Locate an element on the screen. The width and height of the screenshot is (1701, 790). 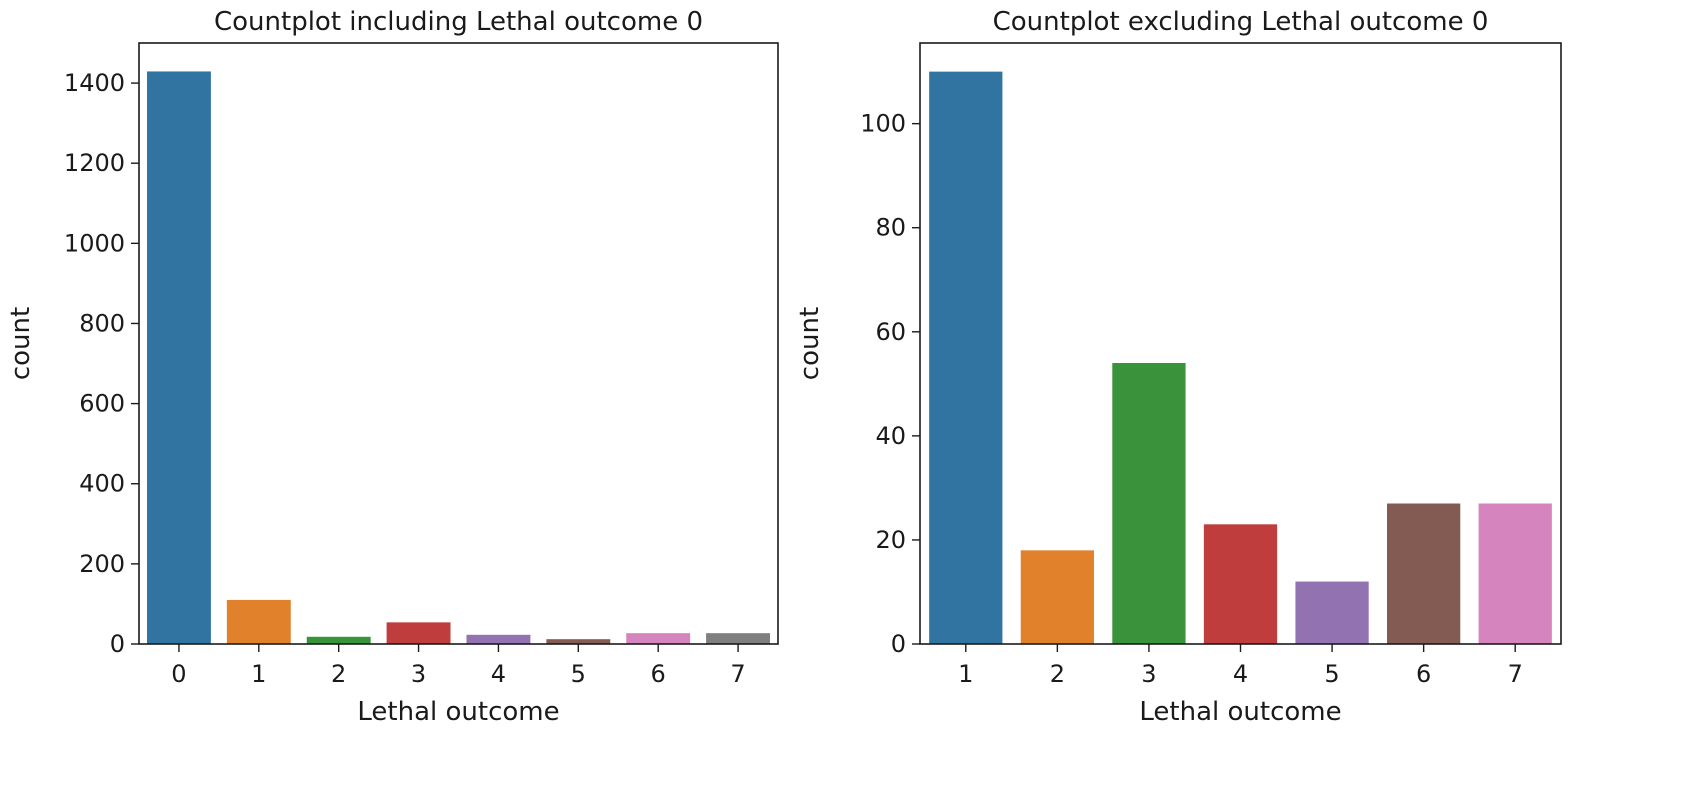
chart-title: Countplot excluding Lethal outcome 0 is located at coordinates (1241, 22).